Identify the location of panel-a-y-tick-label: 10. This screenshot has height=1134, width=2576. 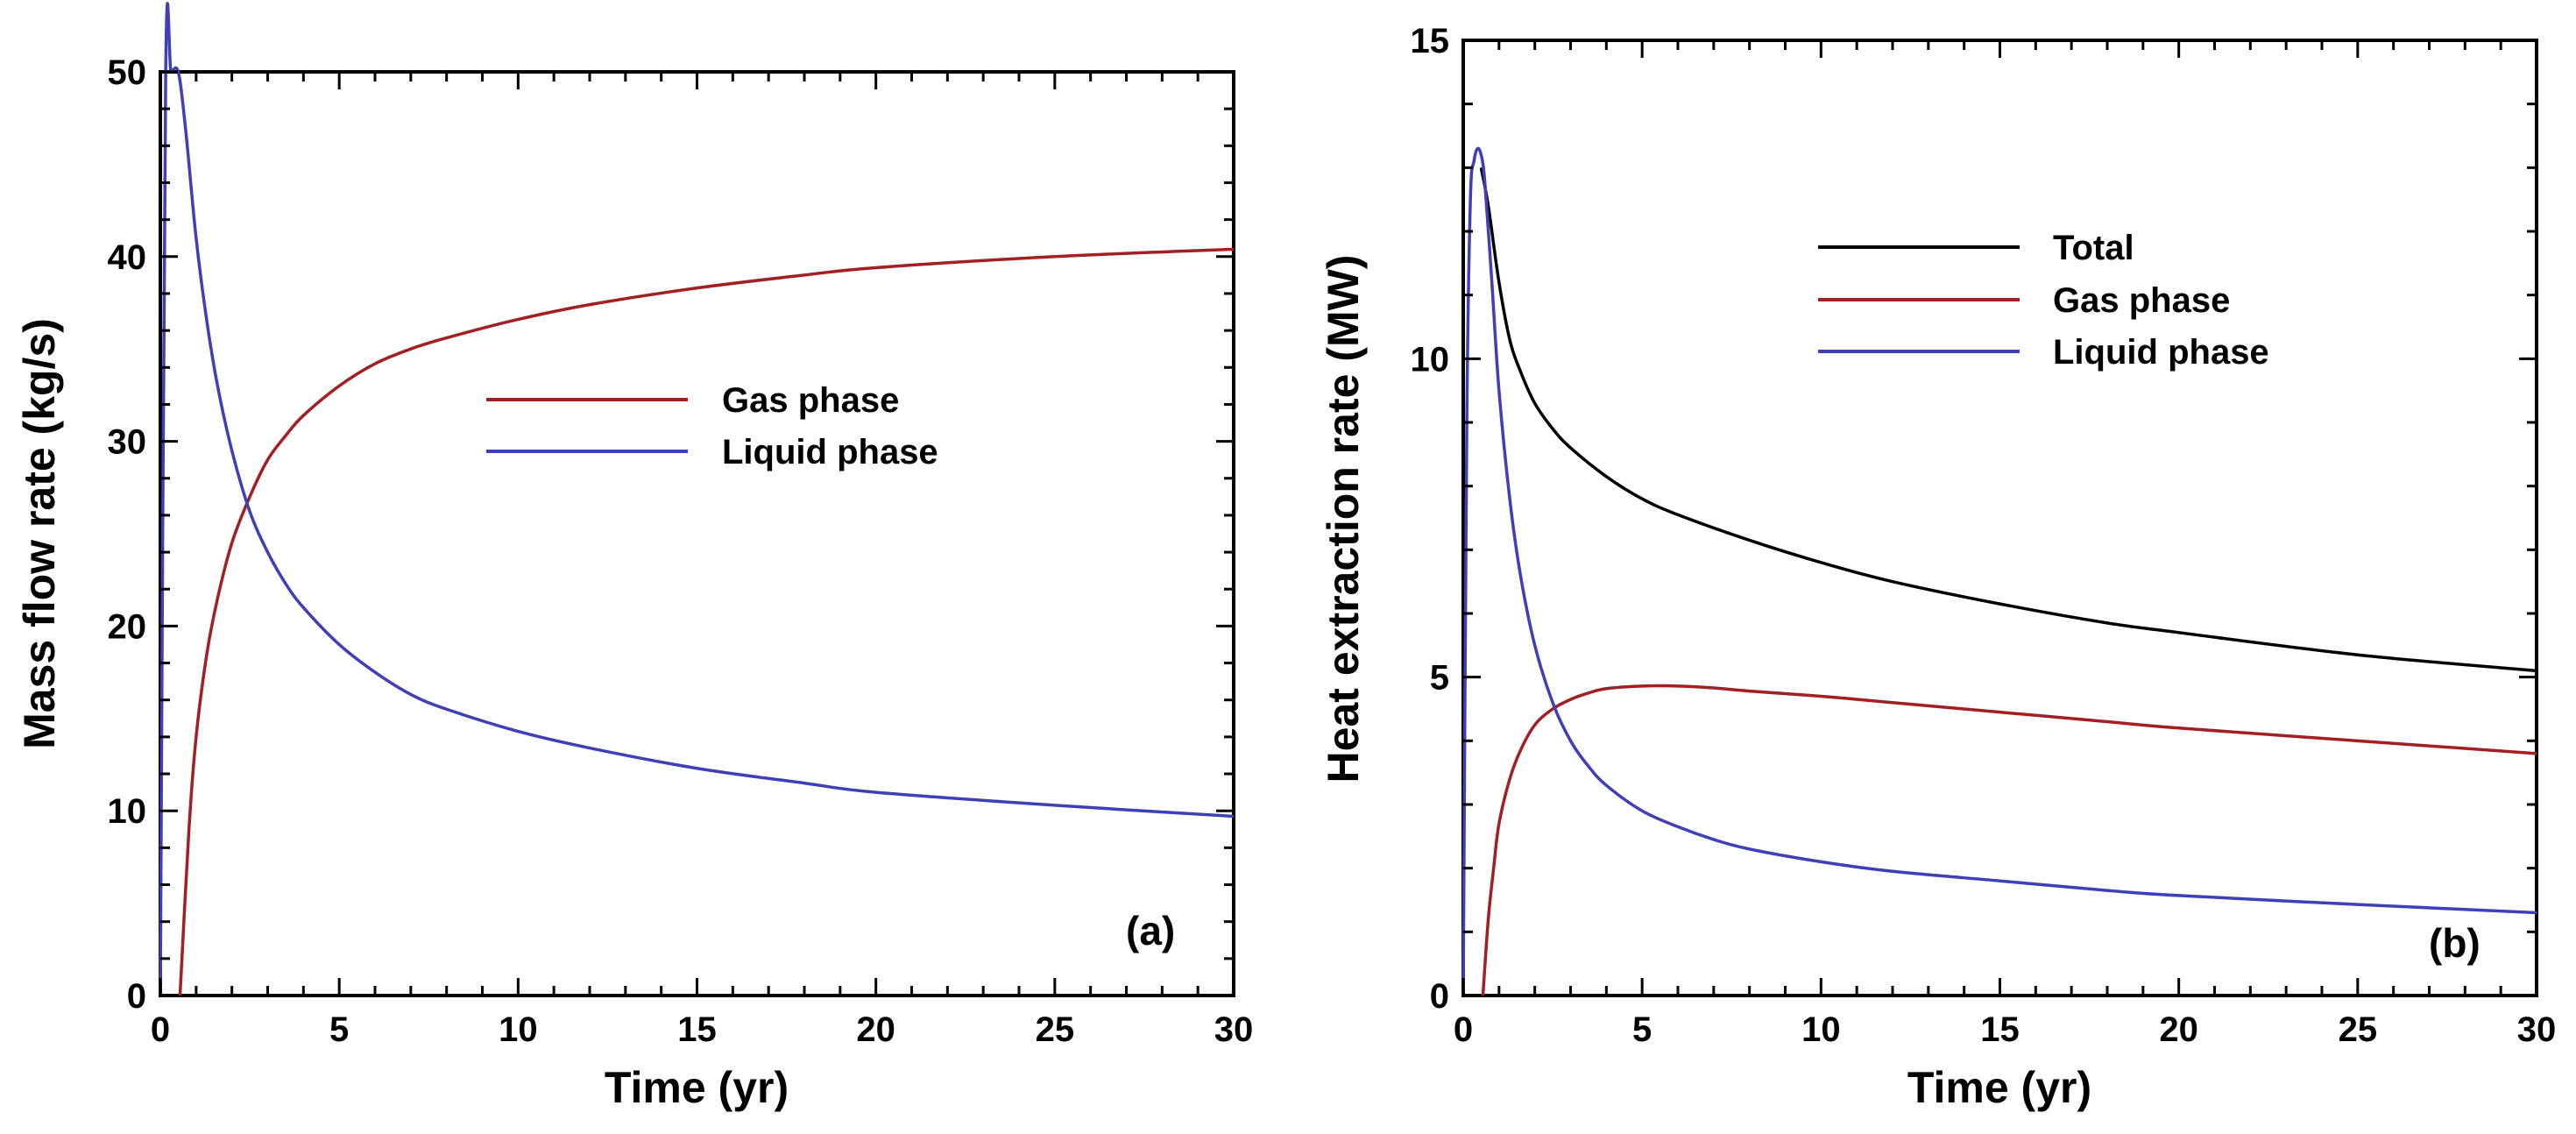
(127, 811).